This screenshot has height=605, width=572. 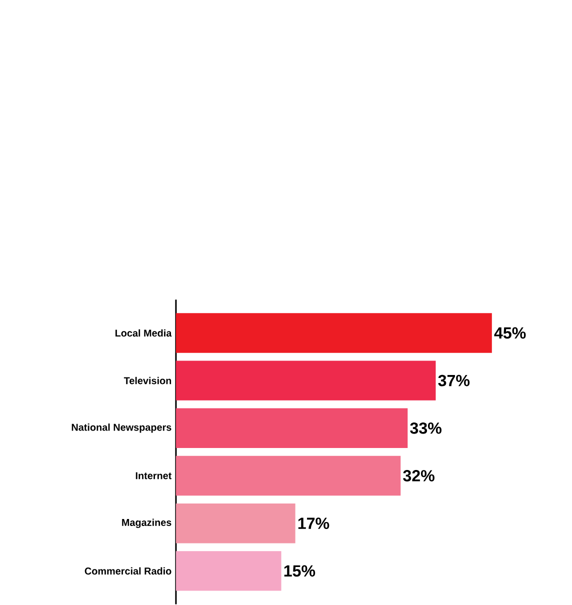 What do you see at coordinates (147, 523) in the screenshot?
I see `y-tick-label: Magazines` at bounding box center [147, 523].